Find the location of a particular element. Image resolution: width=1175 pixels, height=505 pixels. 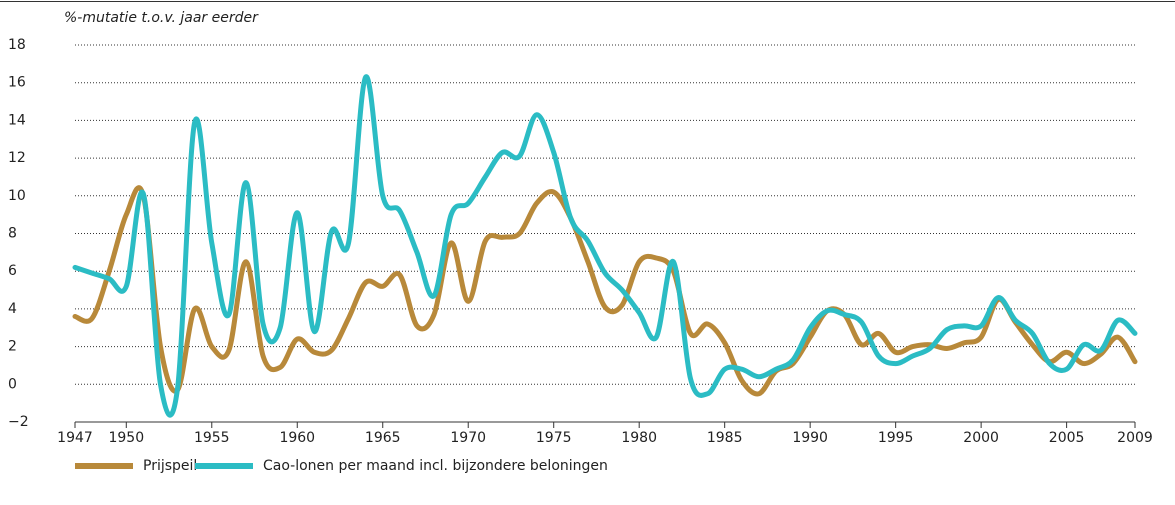

x-tick-label: 2009 is located at coordinates (1135, 438).